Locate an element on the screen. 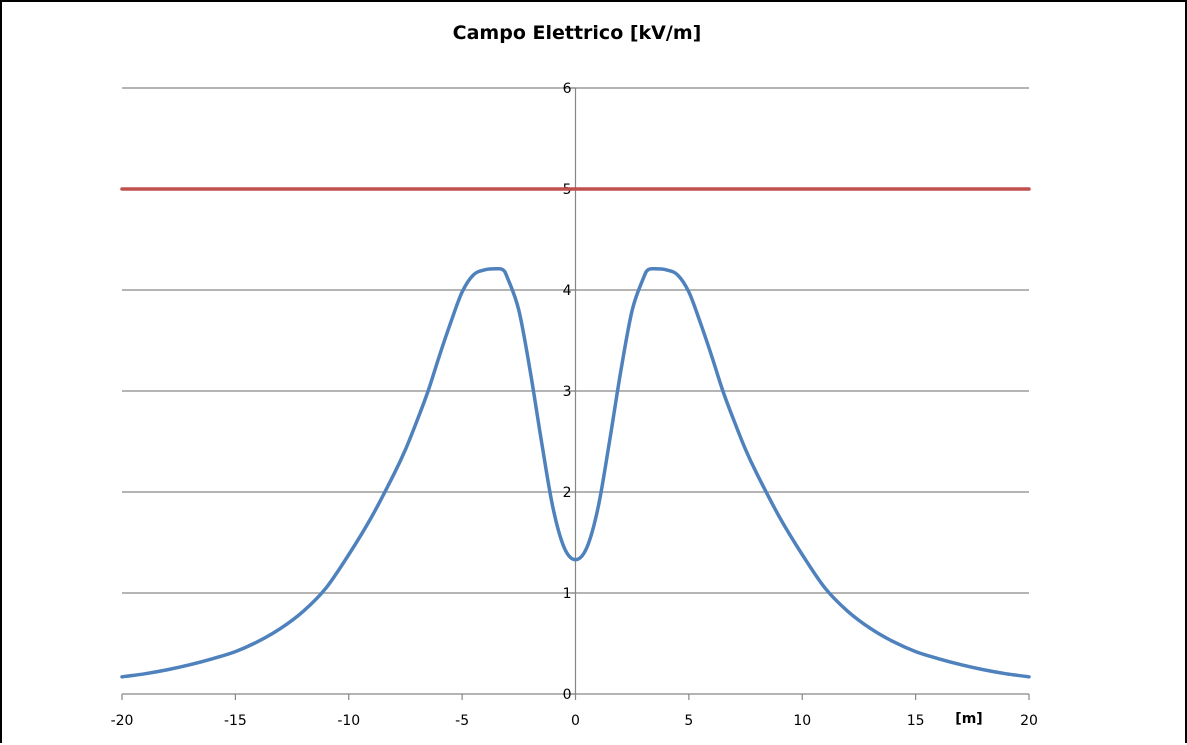 The image size is (1187, 745). x-tick-label: -15 is located at coordinates (235, 721).